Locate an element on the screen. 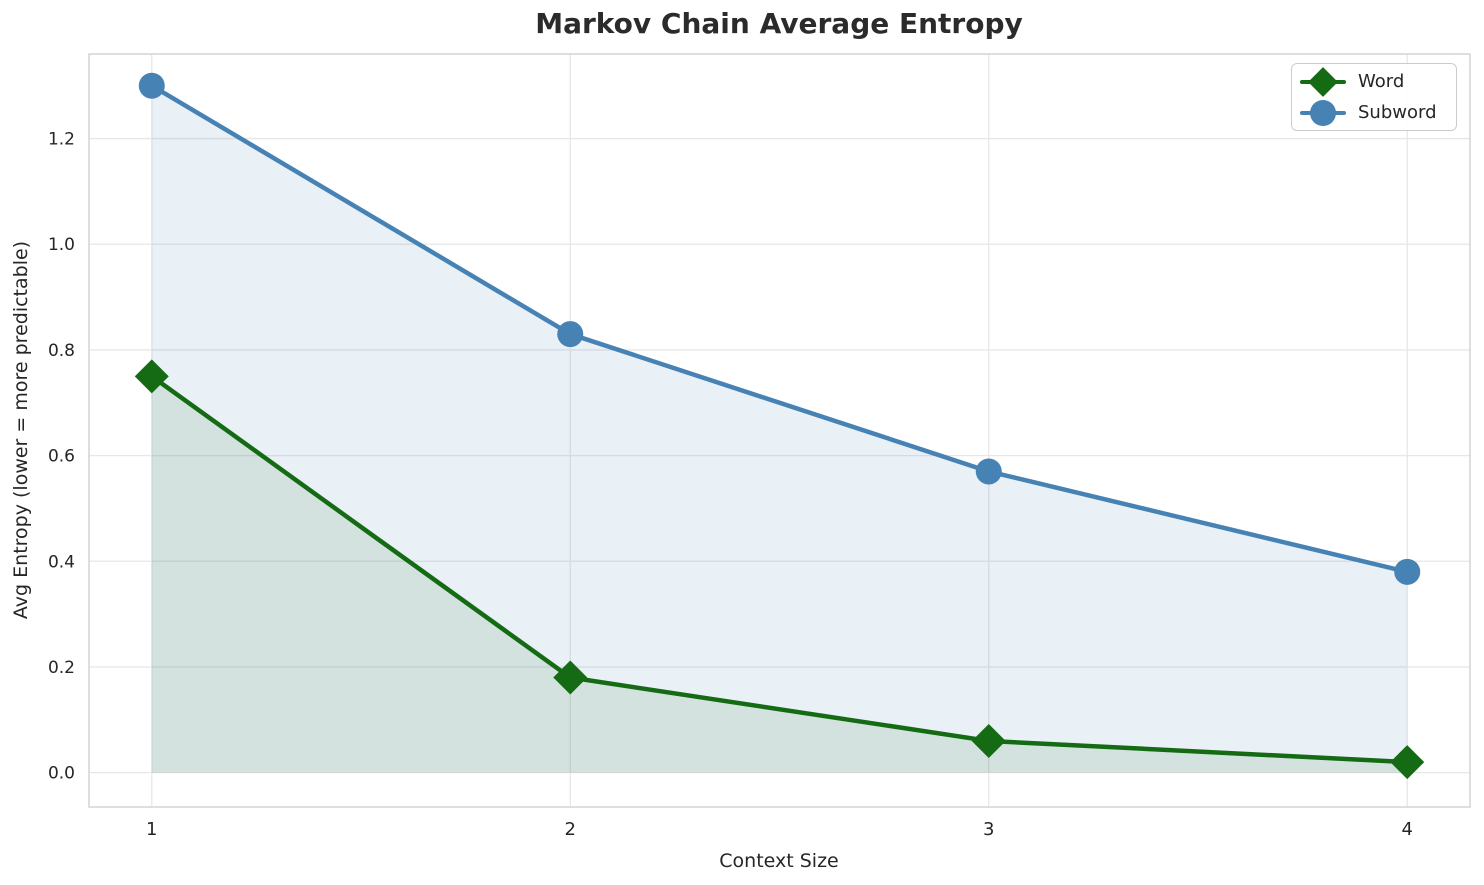  chart-title: Markov Chain Average Entropy is located at coordinates (779, 23).